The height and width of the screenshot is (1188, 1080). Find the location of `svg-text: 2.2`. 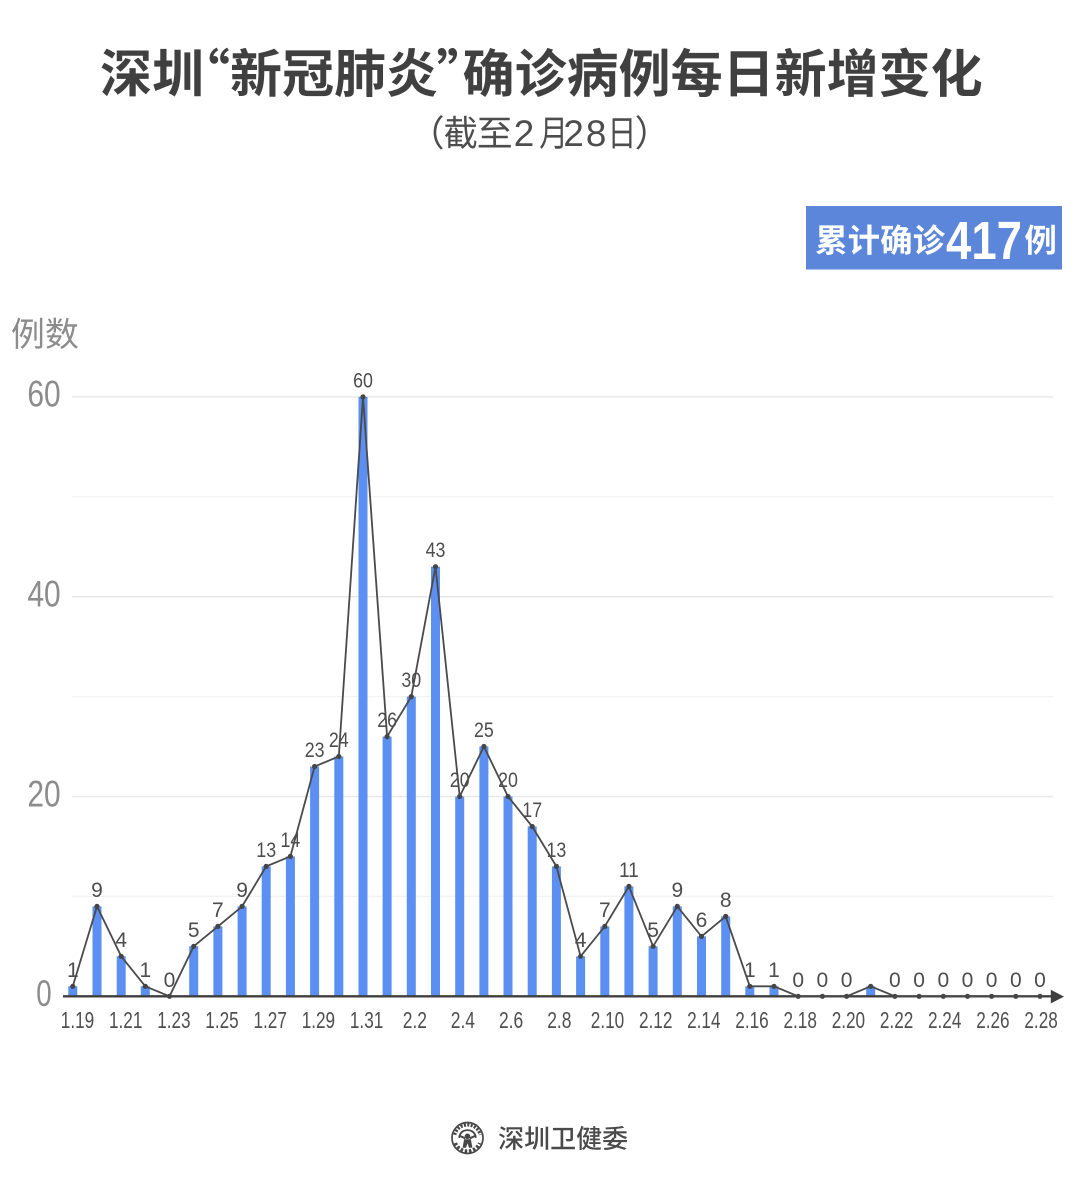

svg-text: 2.2 is located at coordinates (415, 1020).